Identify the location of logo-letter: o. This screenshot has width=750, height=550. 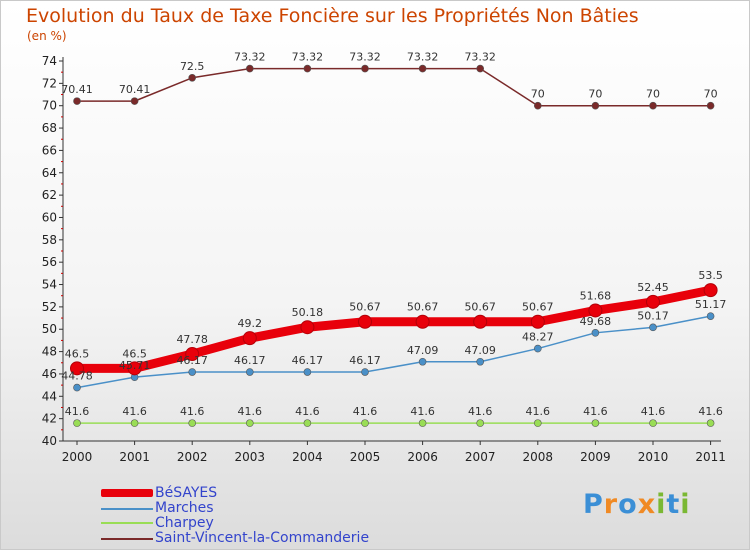
(628, 504).